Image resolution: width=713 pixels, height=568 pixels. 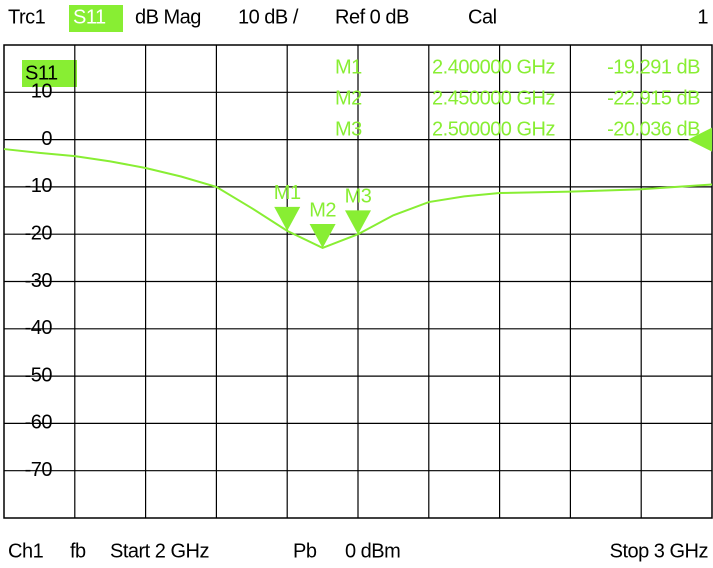 What do you see at coordinates (287, 193) in the screenshot?
I see `marker-label: M1` at bounding box center [287, 193].